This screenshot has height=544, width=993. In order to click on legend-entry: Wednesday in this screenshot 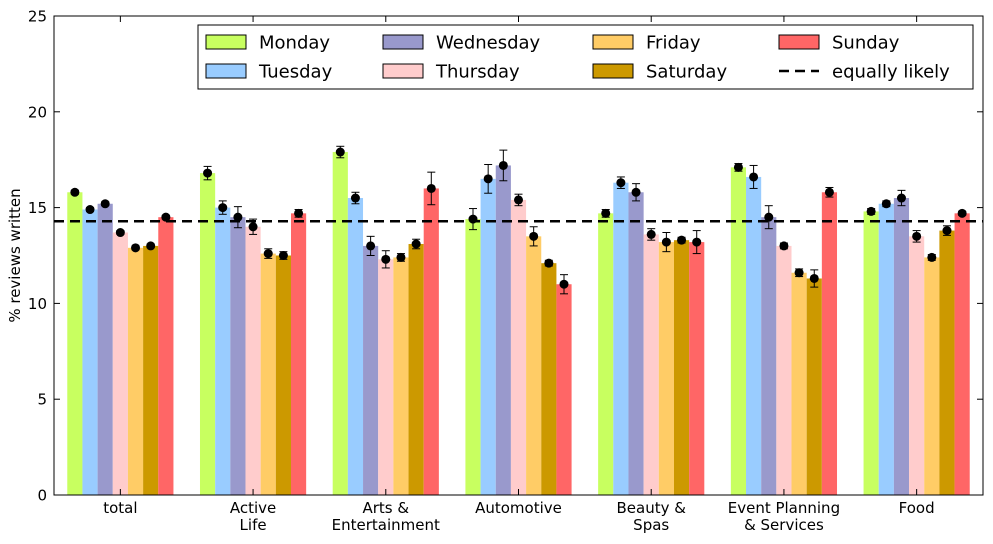, I will do `click(461, 43)`.